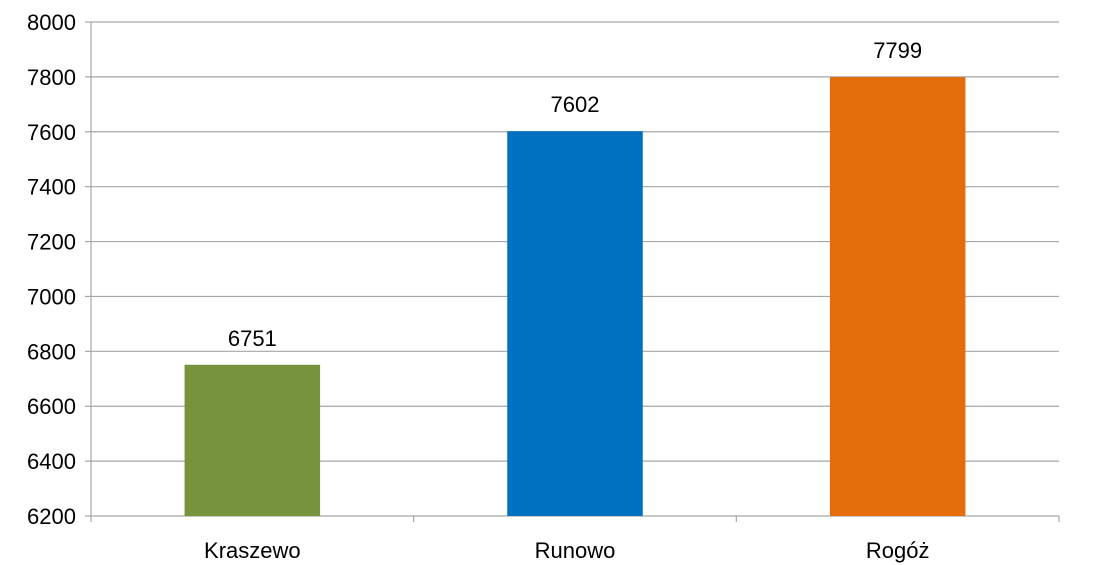 The width and height of the screenshot is (1109, 565). What do you see at coordinates (897, 296) in the screenshot?
I see `bar-rogóż` at bounding box center [897, 296].